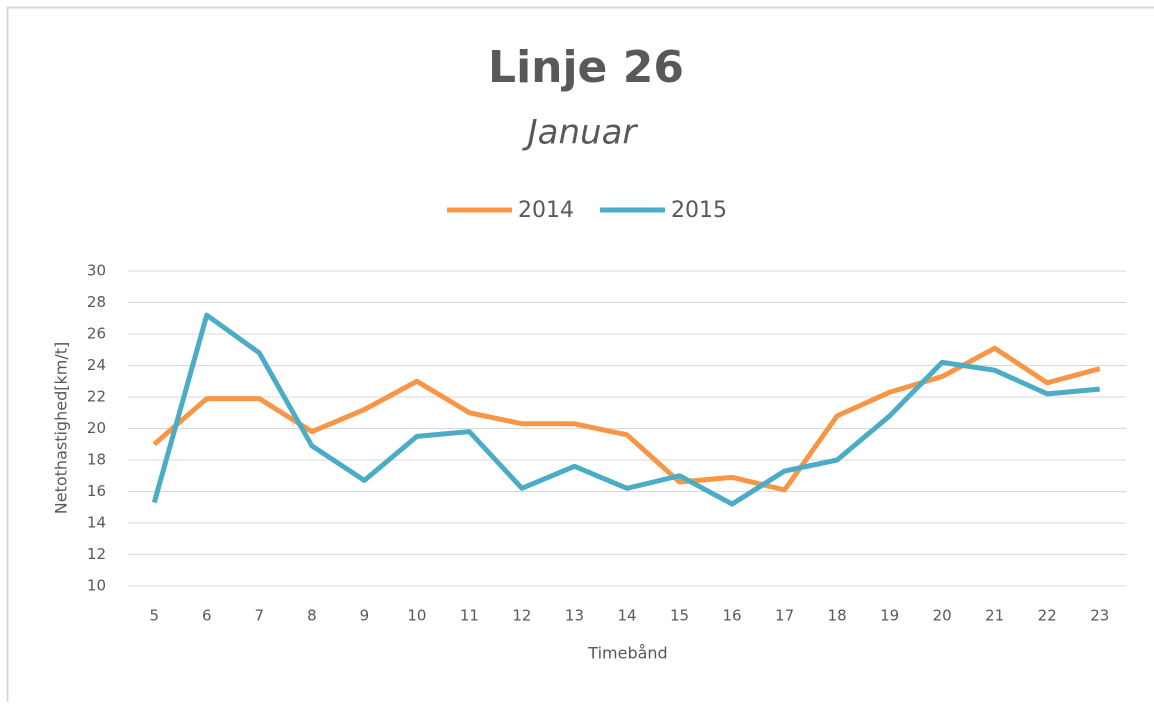  Describe the element at coordinates (96, 491) in the screenshot. I see `y-tick-label: 16` at that location.